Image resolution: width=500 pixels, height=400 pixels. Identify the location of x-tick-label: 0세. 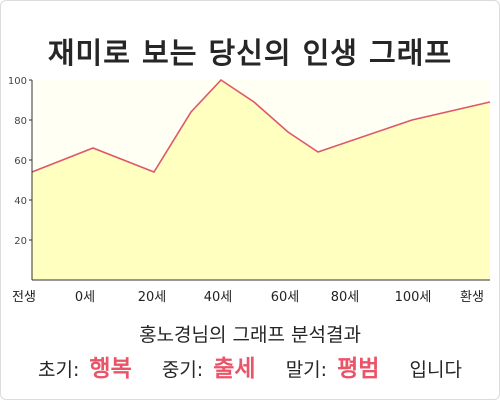
(85, 297).